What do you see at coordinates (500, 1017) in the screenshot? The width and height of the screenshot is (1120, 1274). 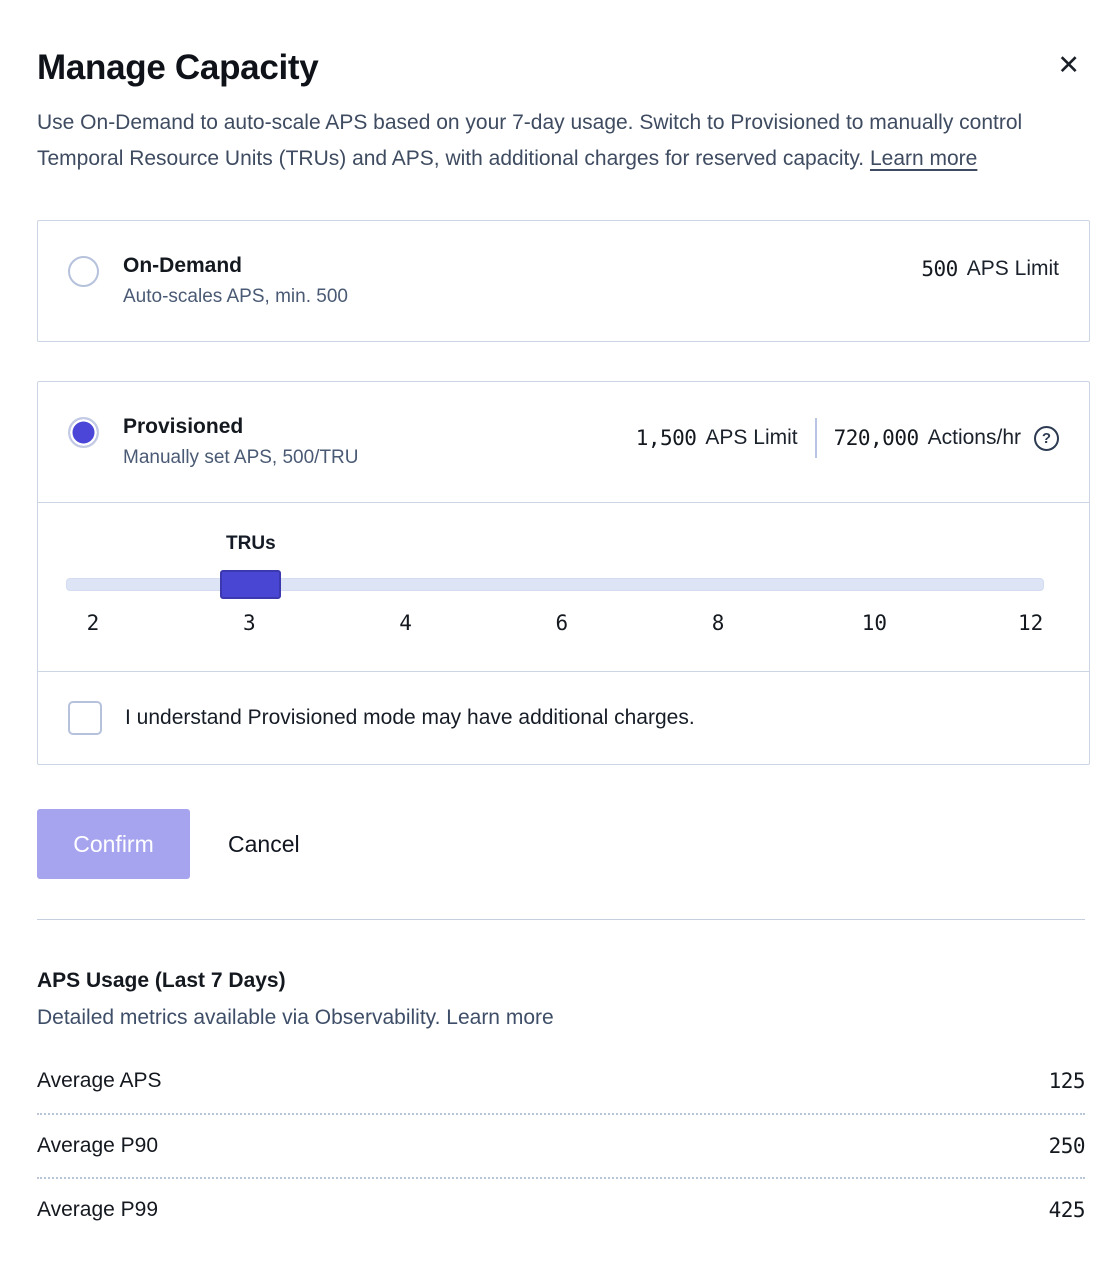 I see `usage-learn-more-link: Learn more` at bounding box center [500, 1017].